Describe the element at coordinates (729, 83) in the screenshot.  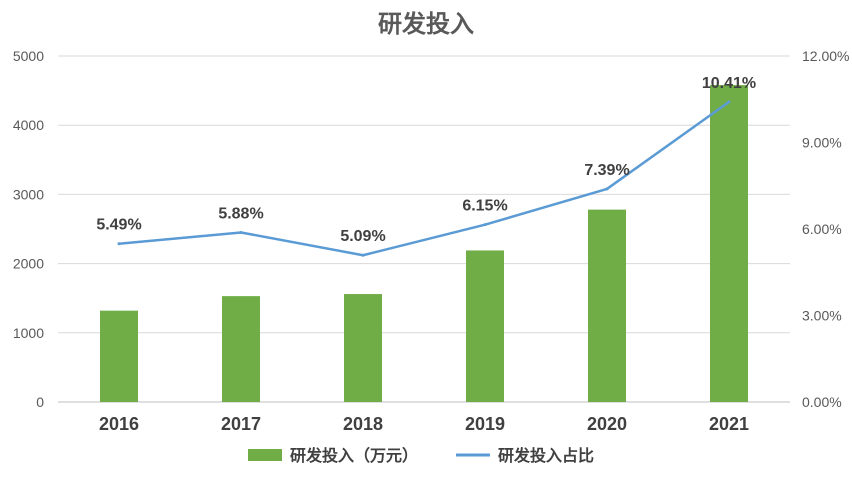
I see `line-data-label: 10.41%` at that location.